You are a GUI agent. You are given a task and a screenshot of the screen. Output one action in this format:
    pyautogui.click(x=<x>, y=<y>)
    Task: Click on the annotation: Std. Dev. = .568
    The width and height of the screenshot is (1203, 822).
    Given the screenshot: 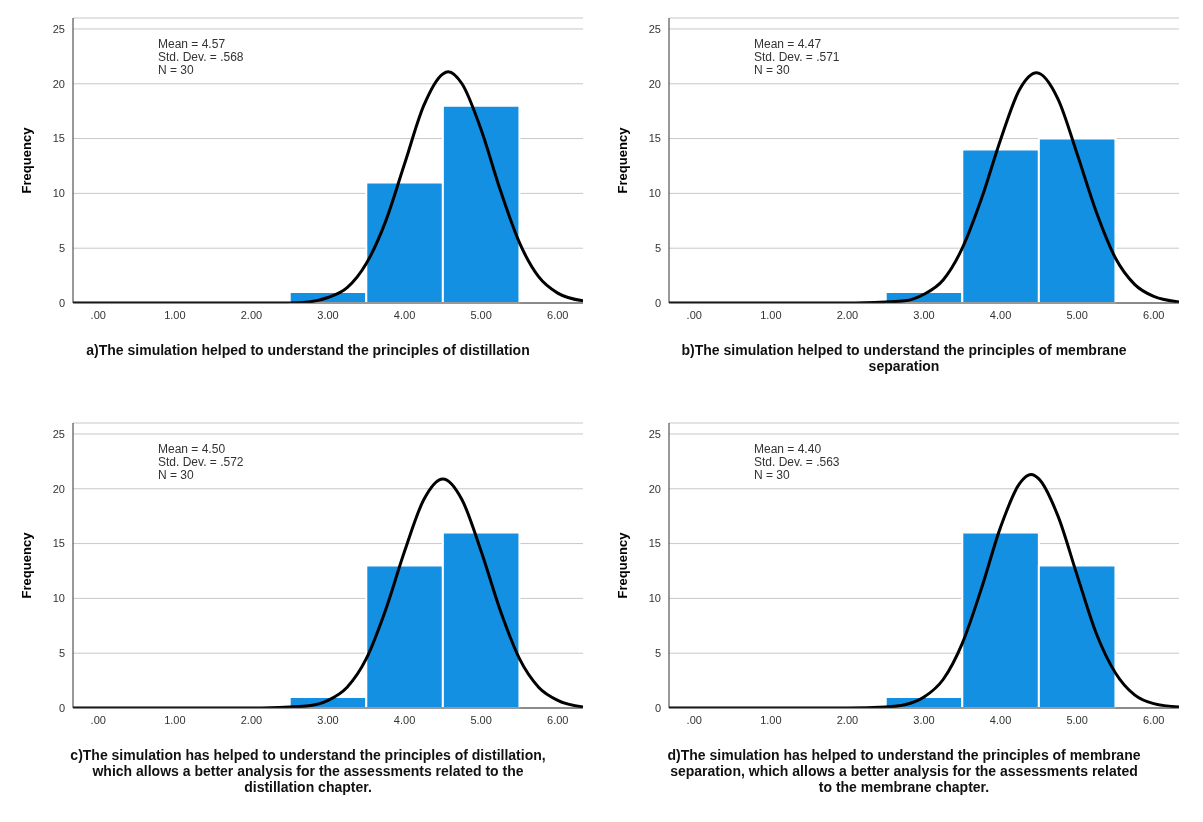 What is the action you would take?
    pyautogui.click(x=201, y=57)
    